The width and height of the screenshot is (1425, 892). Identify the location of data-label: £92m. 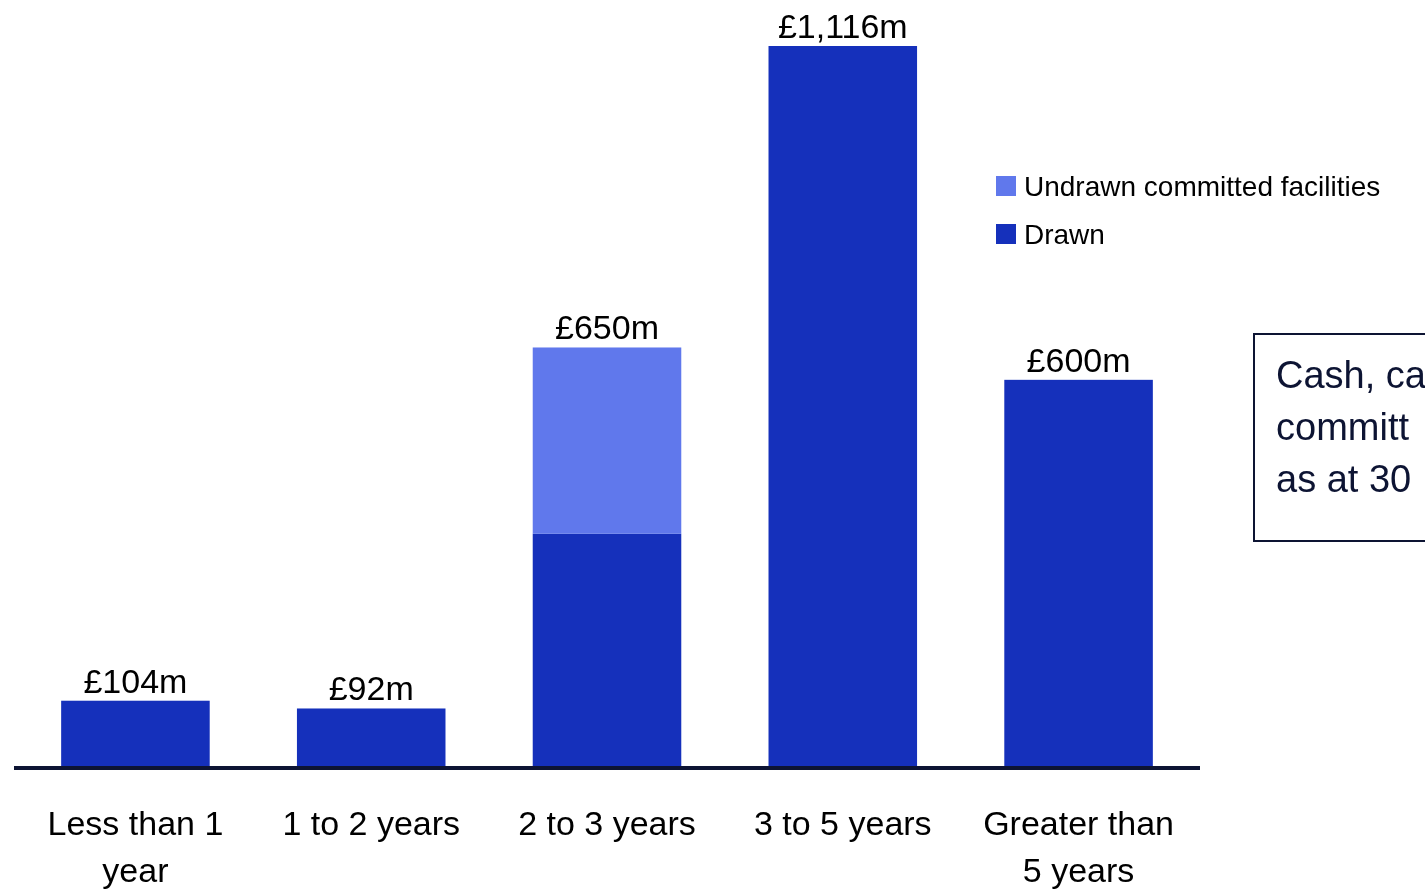
(371, 688).